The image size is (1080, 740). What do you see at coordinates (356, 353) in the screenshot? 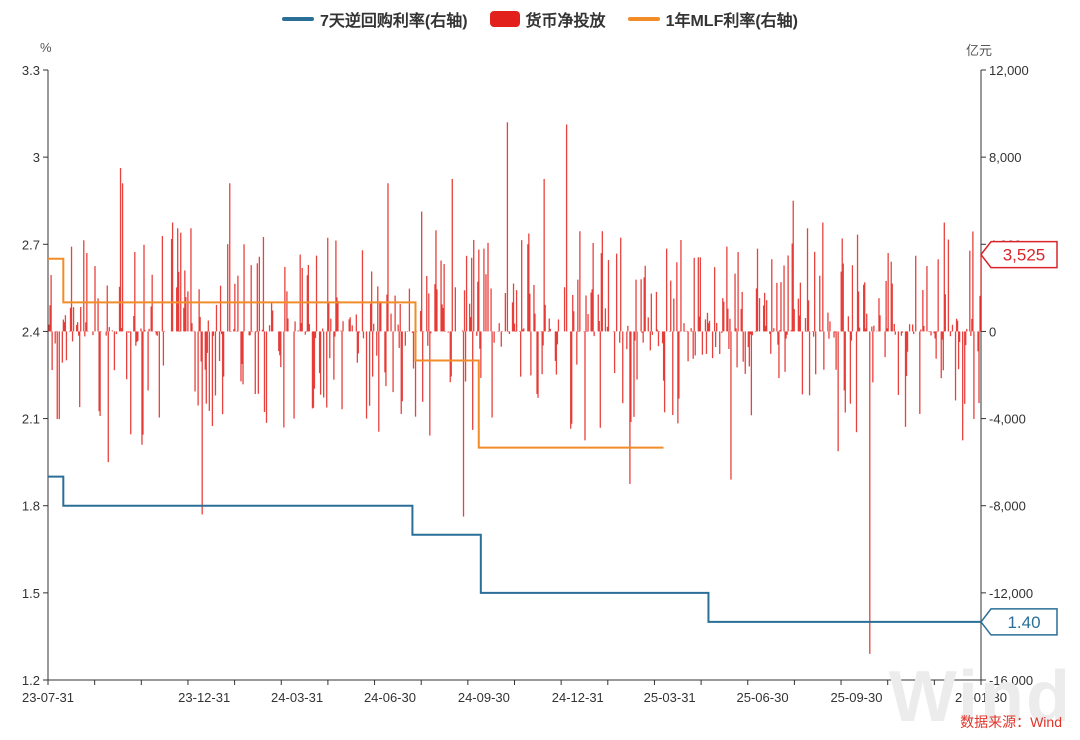
I see `mlf-rate-line` at bounding box center [356, 353].